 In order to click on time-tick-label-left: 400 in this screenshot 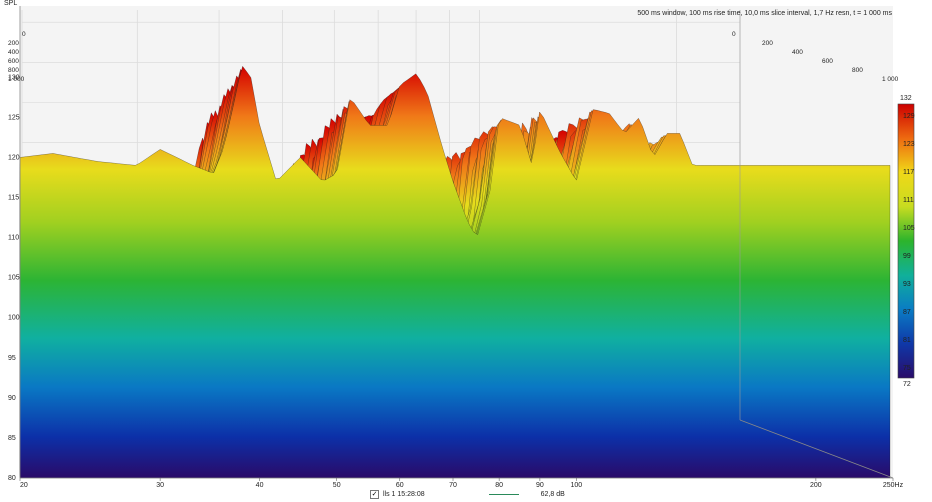, I will do `click(13, 52)`.